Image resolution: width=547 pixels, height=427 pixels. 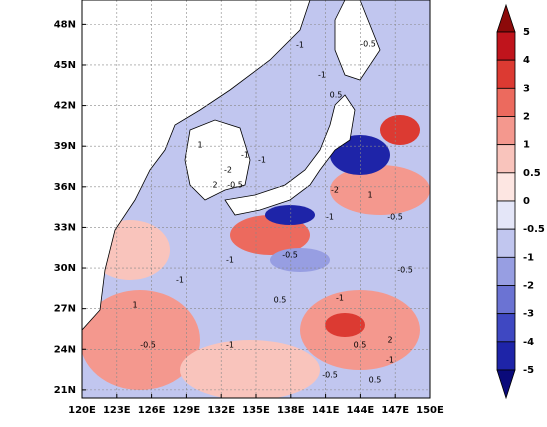 I want to click on lon-tick-label: 135E, so click(x=256, y=410).